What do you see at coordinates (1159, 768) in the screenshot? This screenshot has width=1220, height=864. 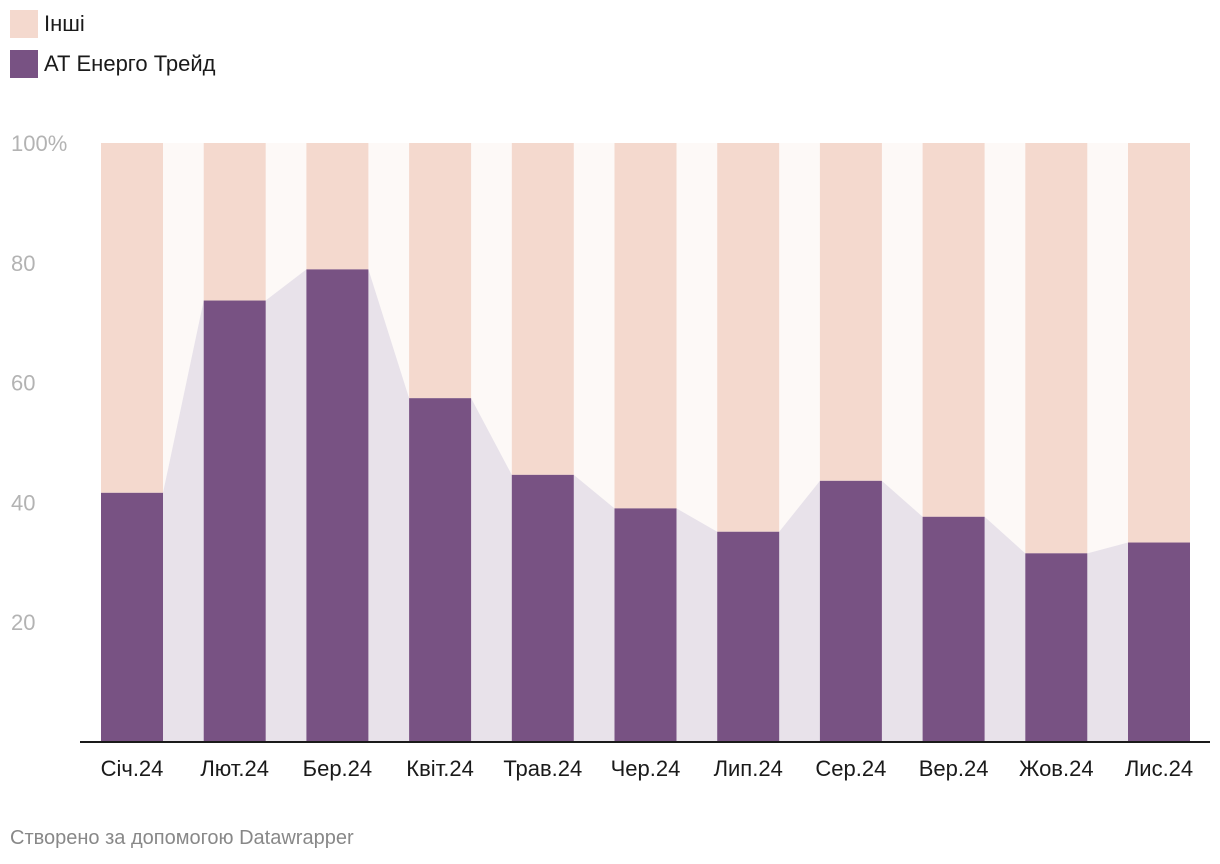 I see `x-tick-label-11: Лис.24` at bounding box center [1159, 768].